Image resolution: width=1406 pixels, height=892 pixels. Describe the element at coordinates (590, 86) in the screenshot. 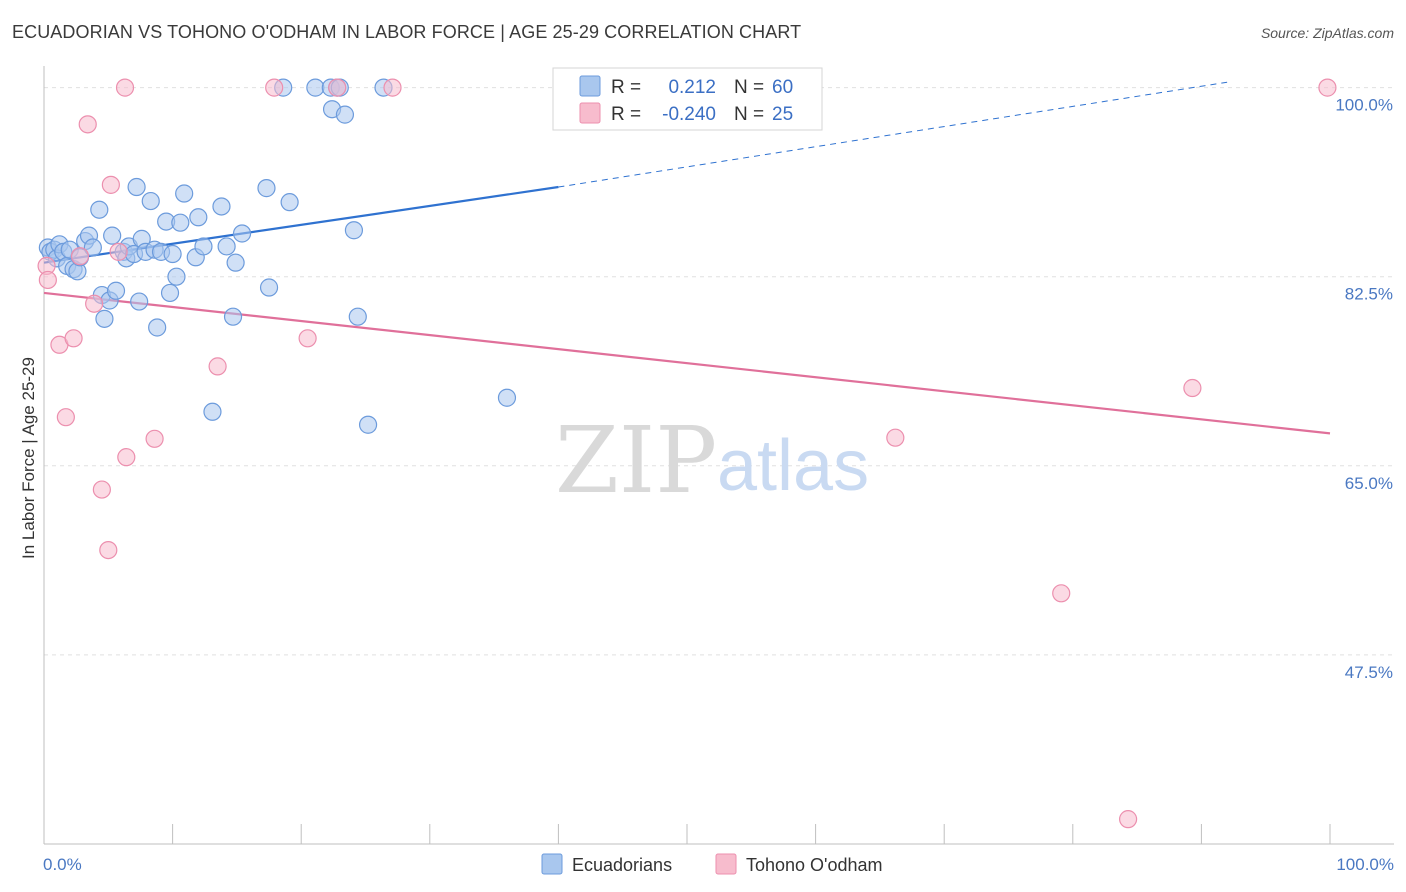

I see `legend-swatch-ecuadorians` at that location.